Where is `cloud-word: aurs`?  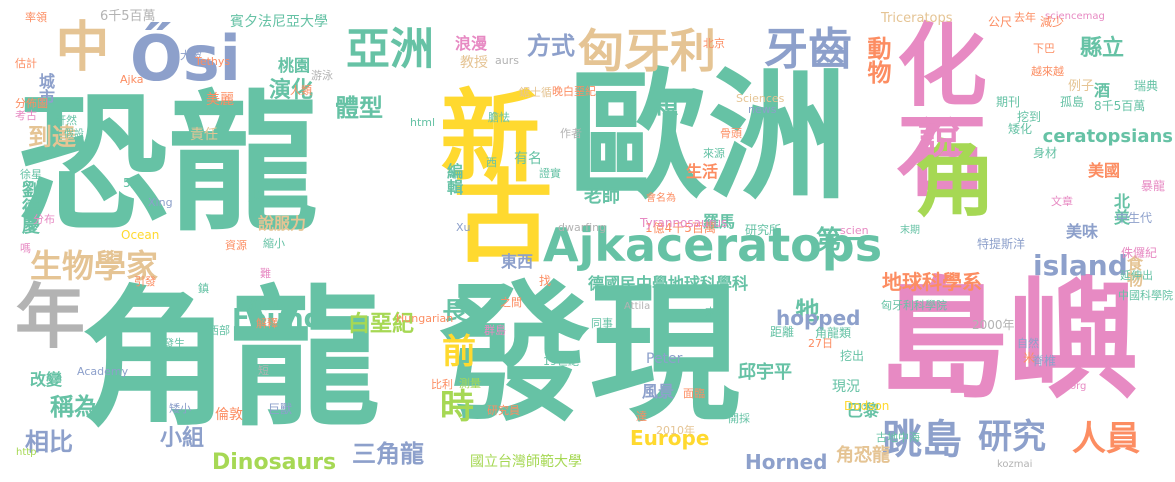
cloud-word: aurs is located at coordinates (507, 60).